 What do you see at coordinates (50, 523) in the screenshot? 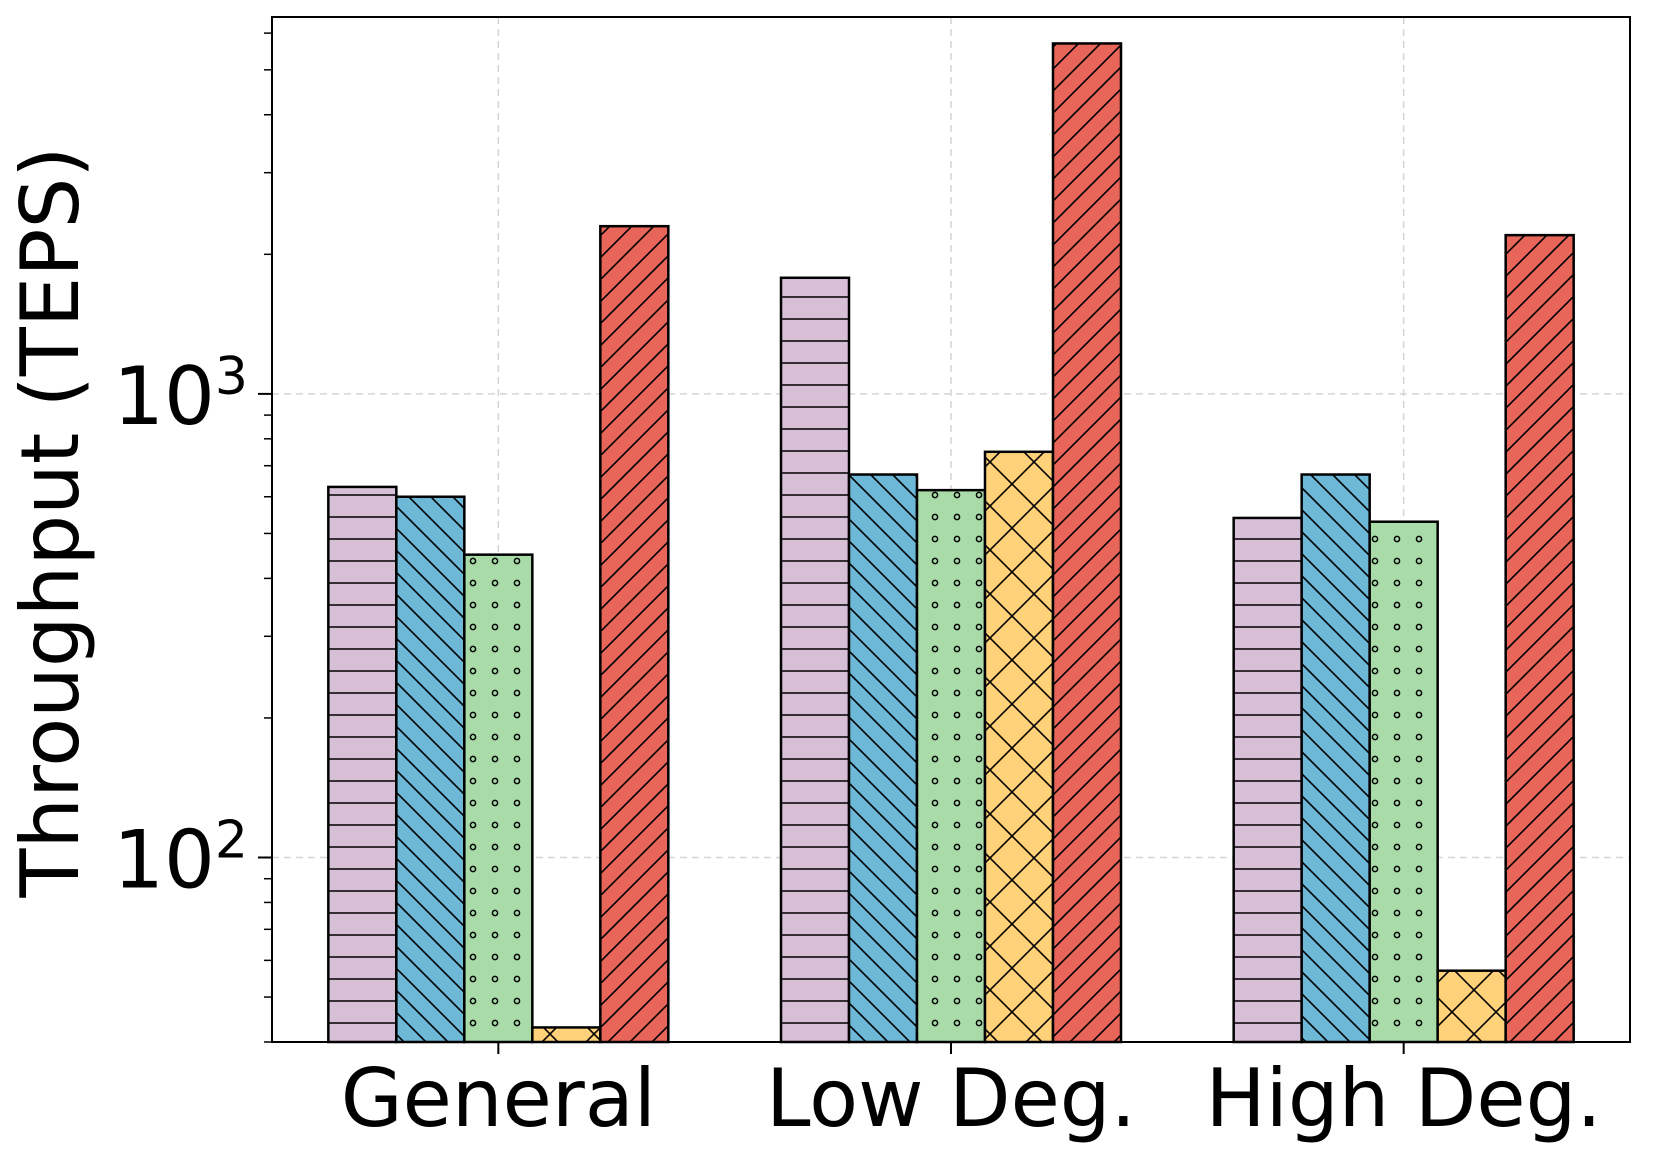
I see `y-axis-label: Throughput (TEPS)` at bounding box center [50, 523].